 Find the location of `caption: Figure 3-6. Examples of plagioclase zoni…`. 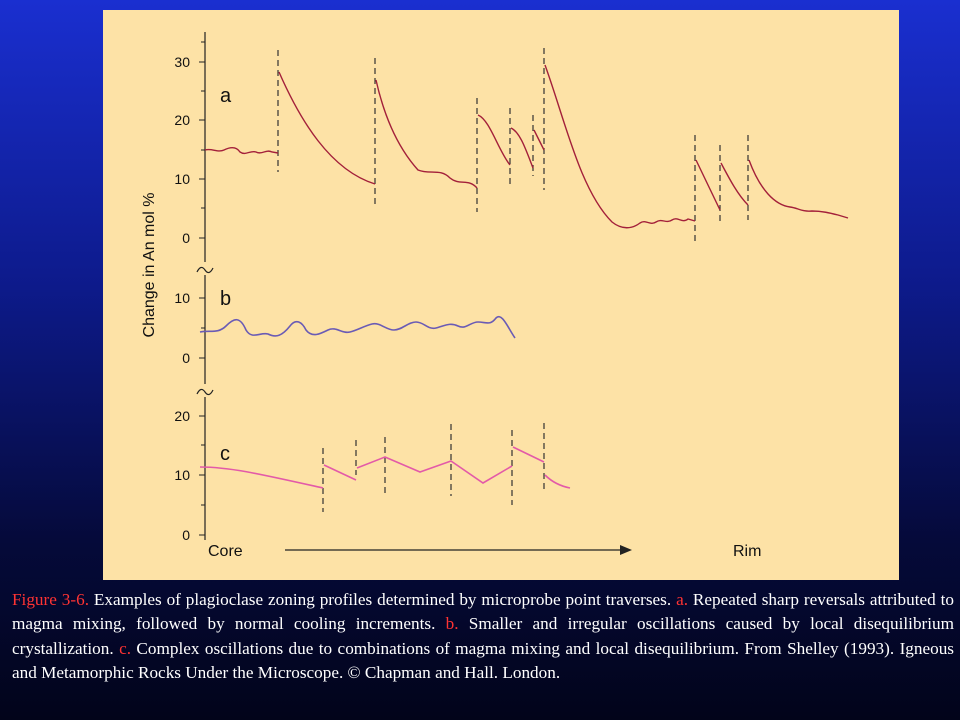

caption: Figure 3-6. Examples of plagioclase zoni… is located at coordinates (483, 636).